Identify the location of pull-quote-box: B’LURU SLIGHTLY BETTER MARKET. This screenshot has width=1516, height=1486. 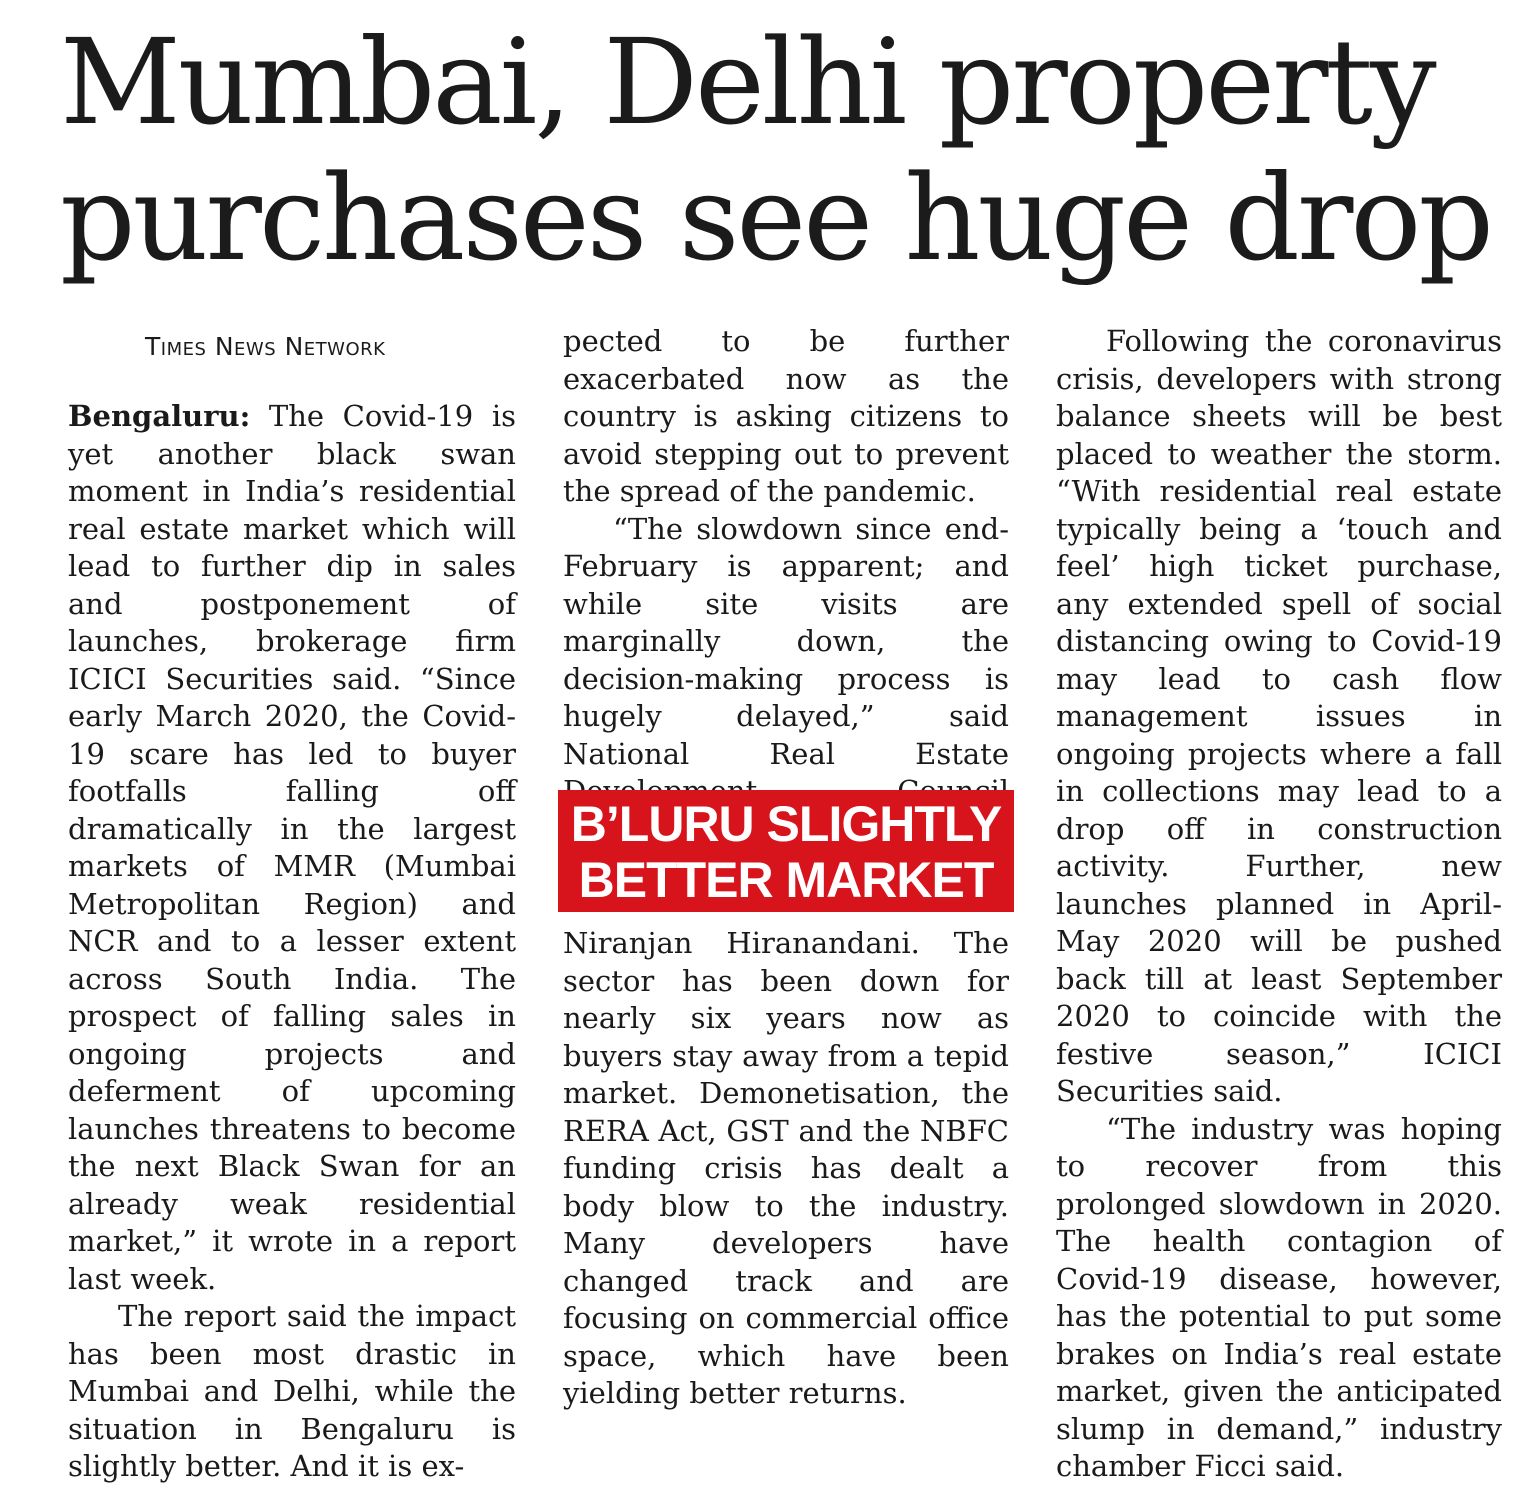
(786, 851).